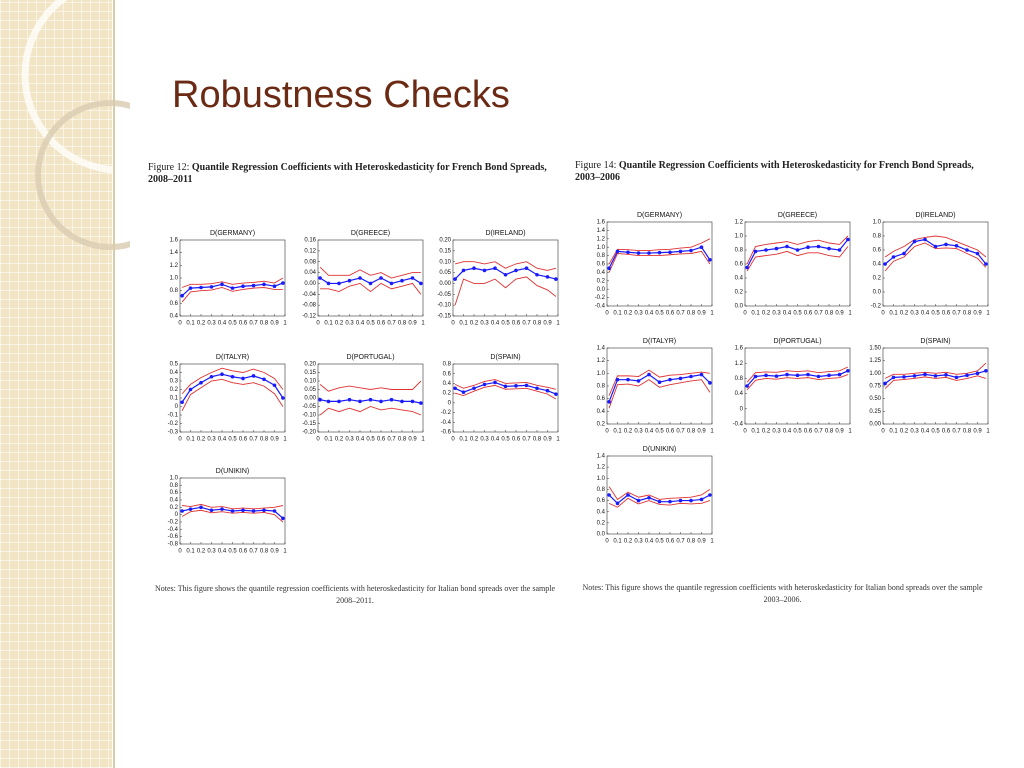  I want to click on y-tick-label: 0.25, so click(875, 412).